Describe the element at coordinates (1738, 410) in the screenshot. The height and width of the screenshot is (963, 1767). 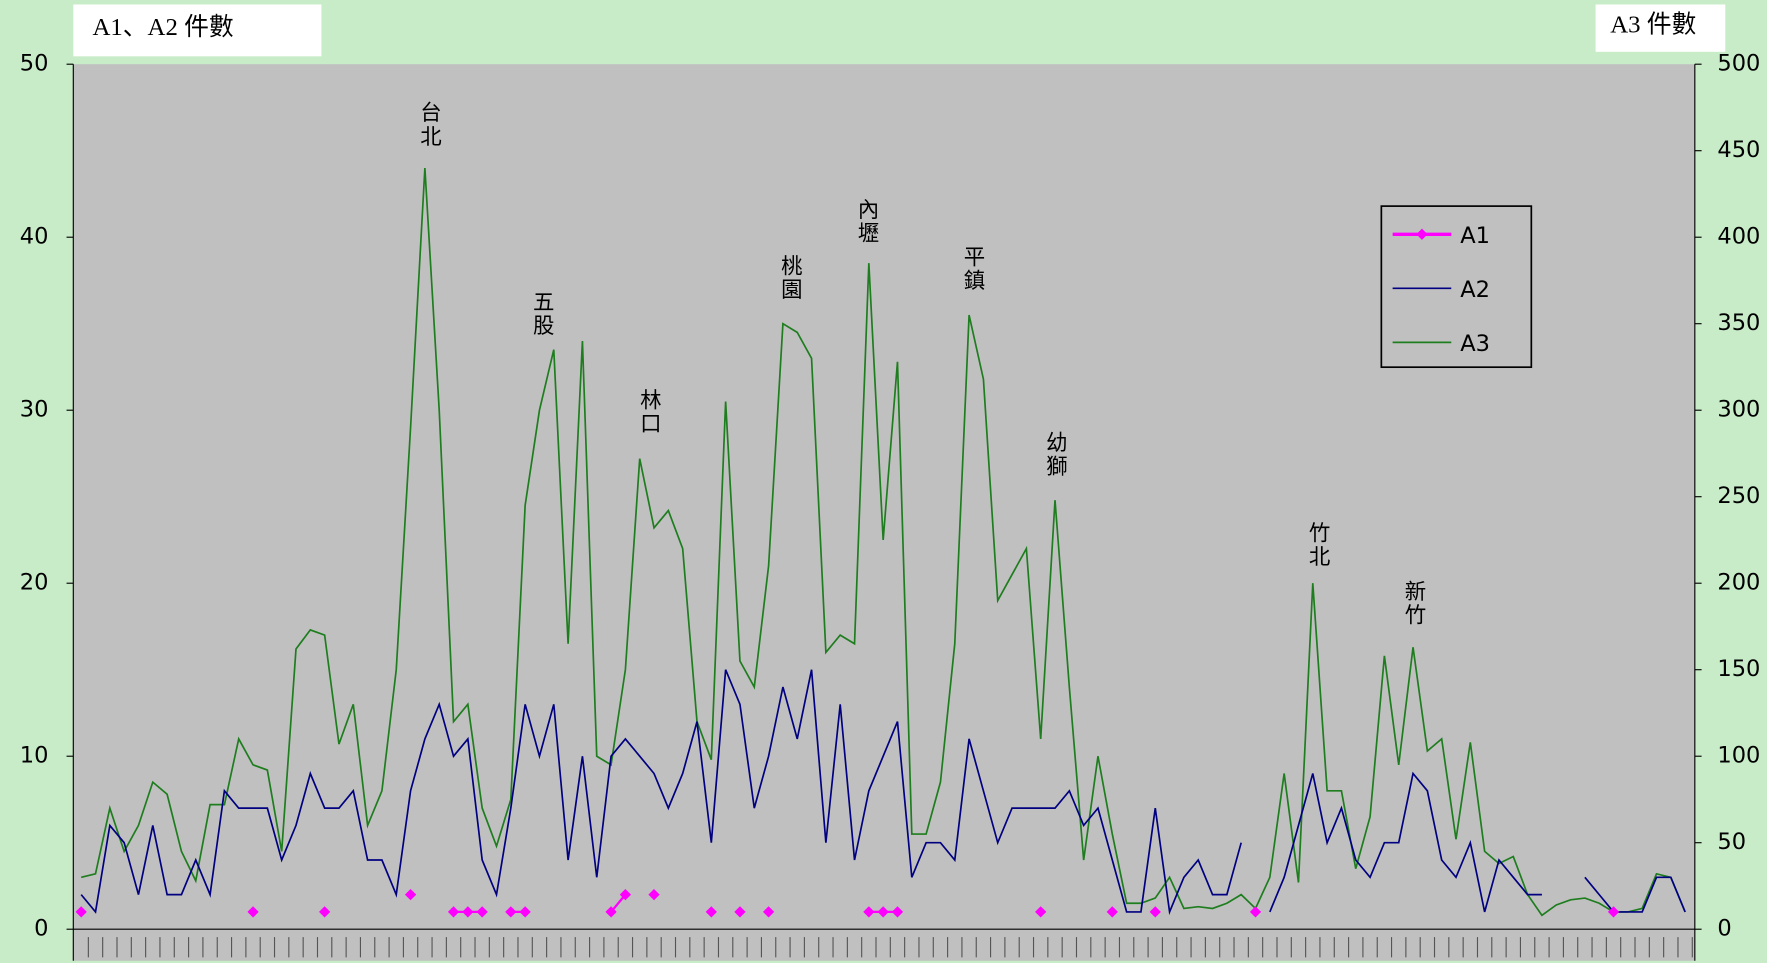
I see `y2-tick-label: 300` at that location.